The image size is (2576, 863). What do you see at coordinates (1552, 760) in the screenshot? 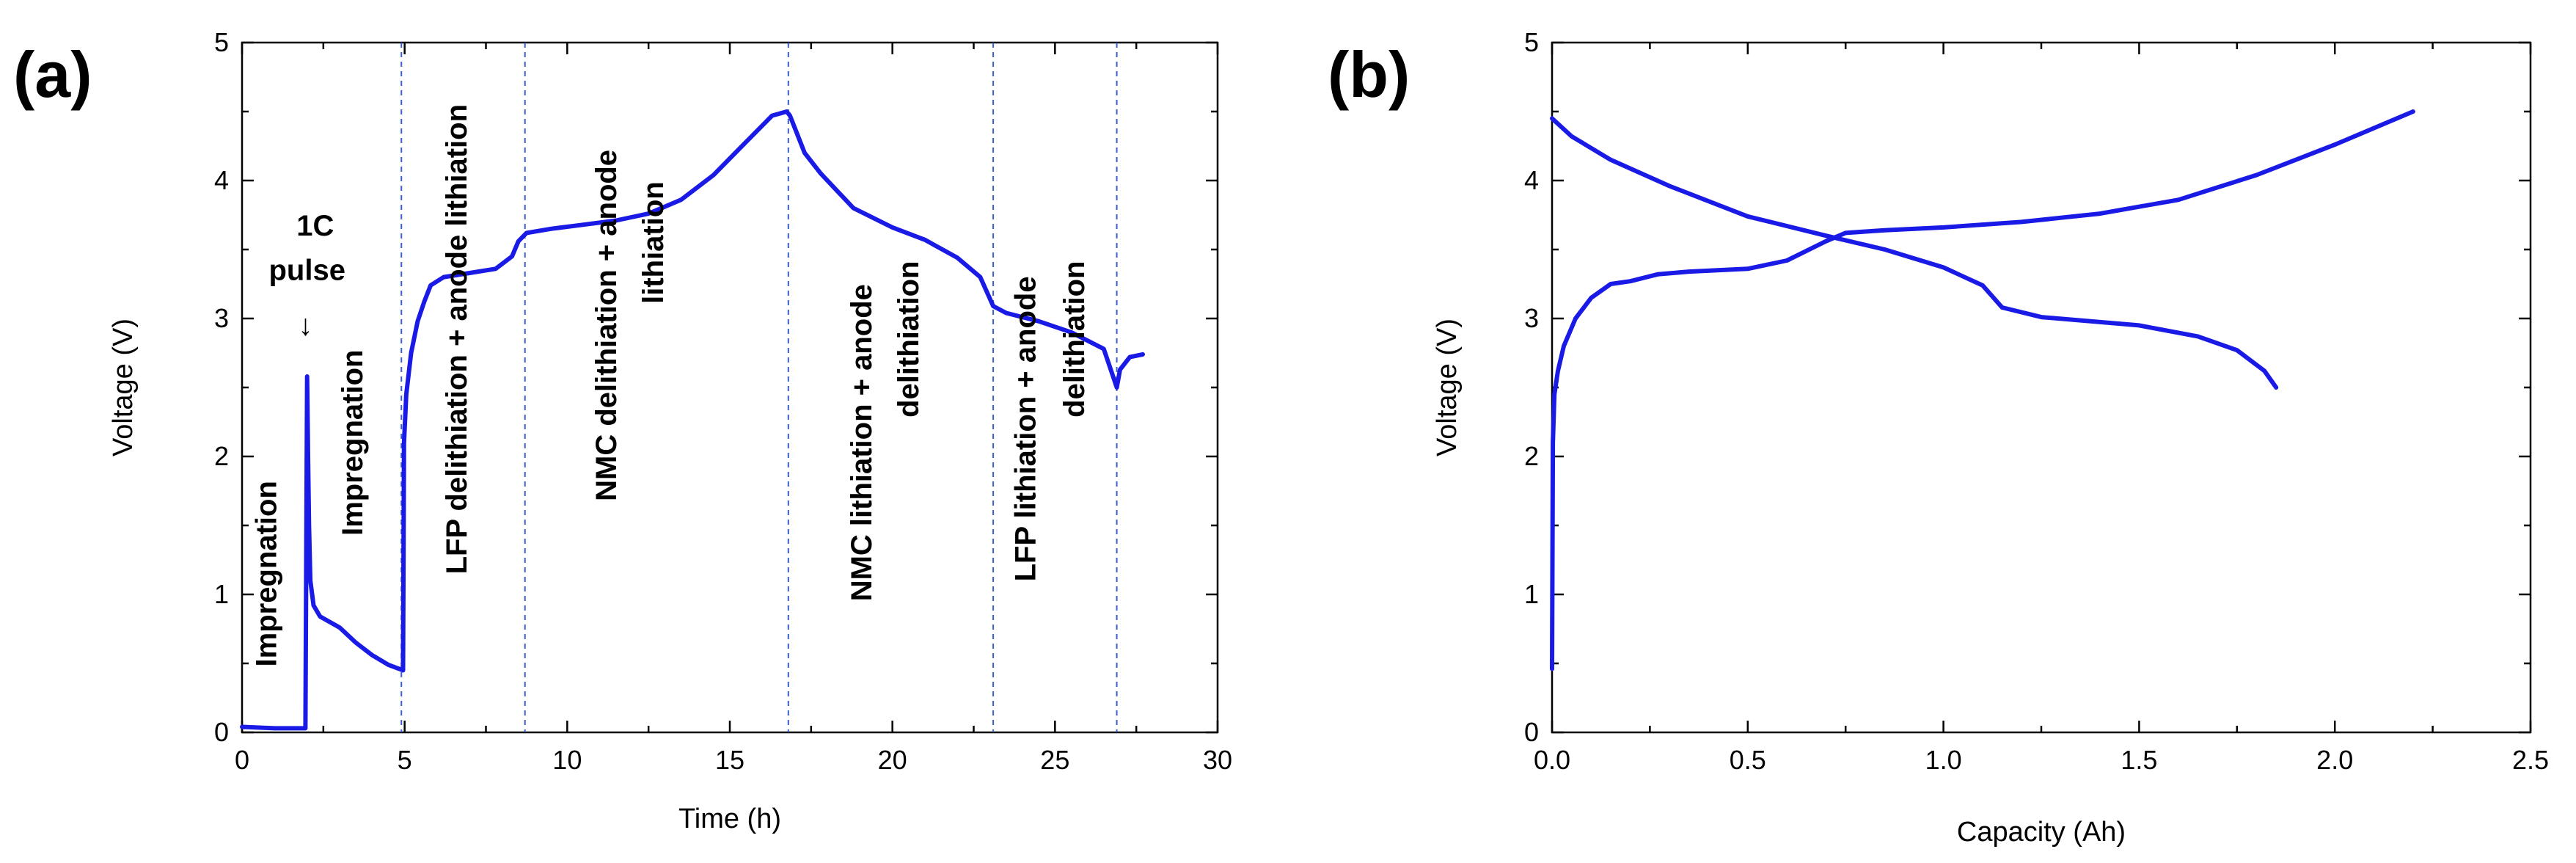
I see `x-tick-label: 0.0` at bounding box center [1552, 760].